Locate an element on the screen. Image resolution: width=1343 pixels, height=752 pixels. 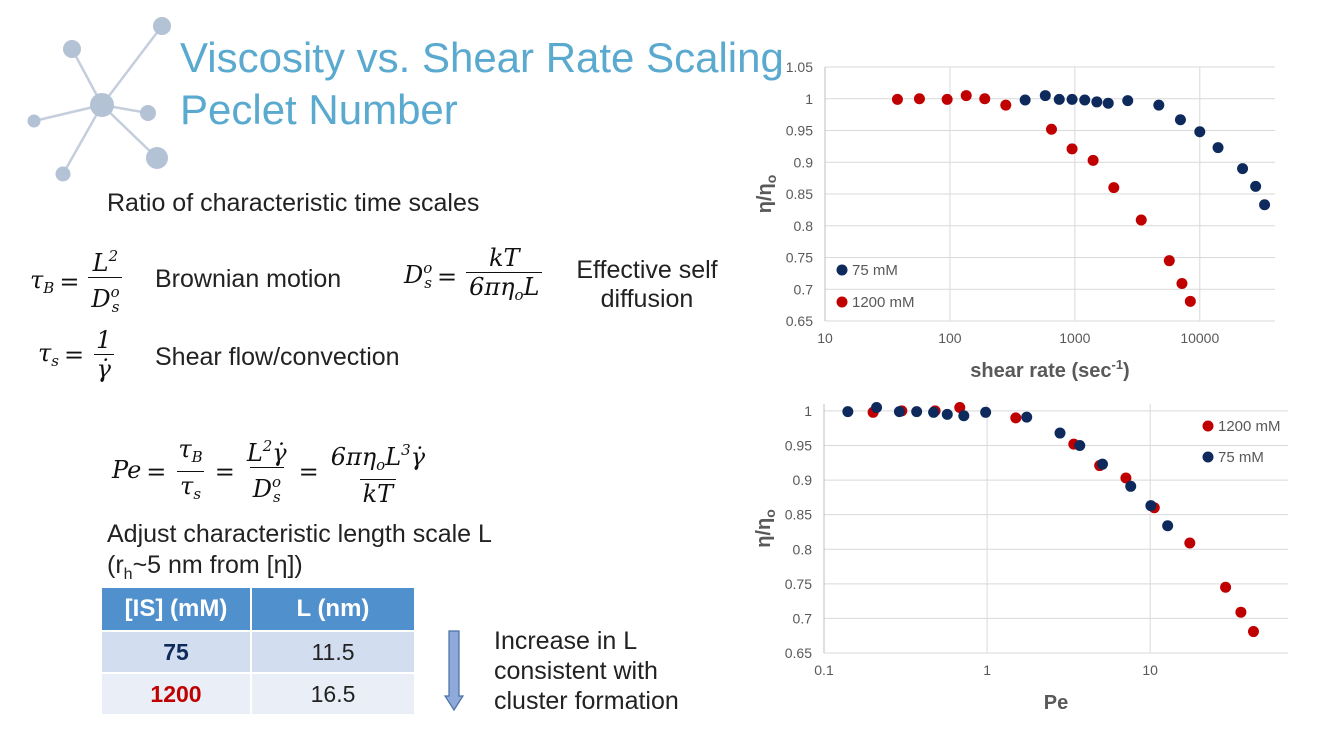
molecule-logo-icon is located at coordinates (99, 99).